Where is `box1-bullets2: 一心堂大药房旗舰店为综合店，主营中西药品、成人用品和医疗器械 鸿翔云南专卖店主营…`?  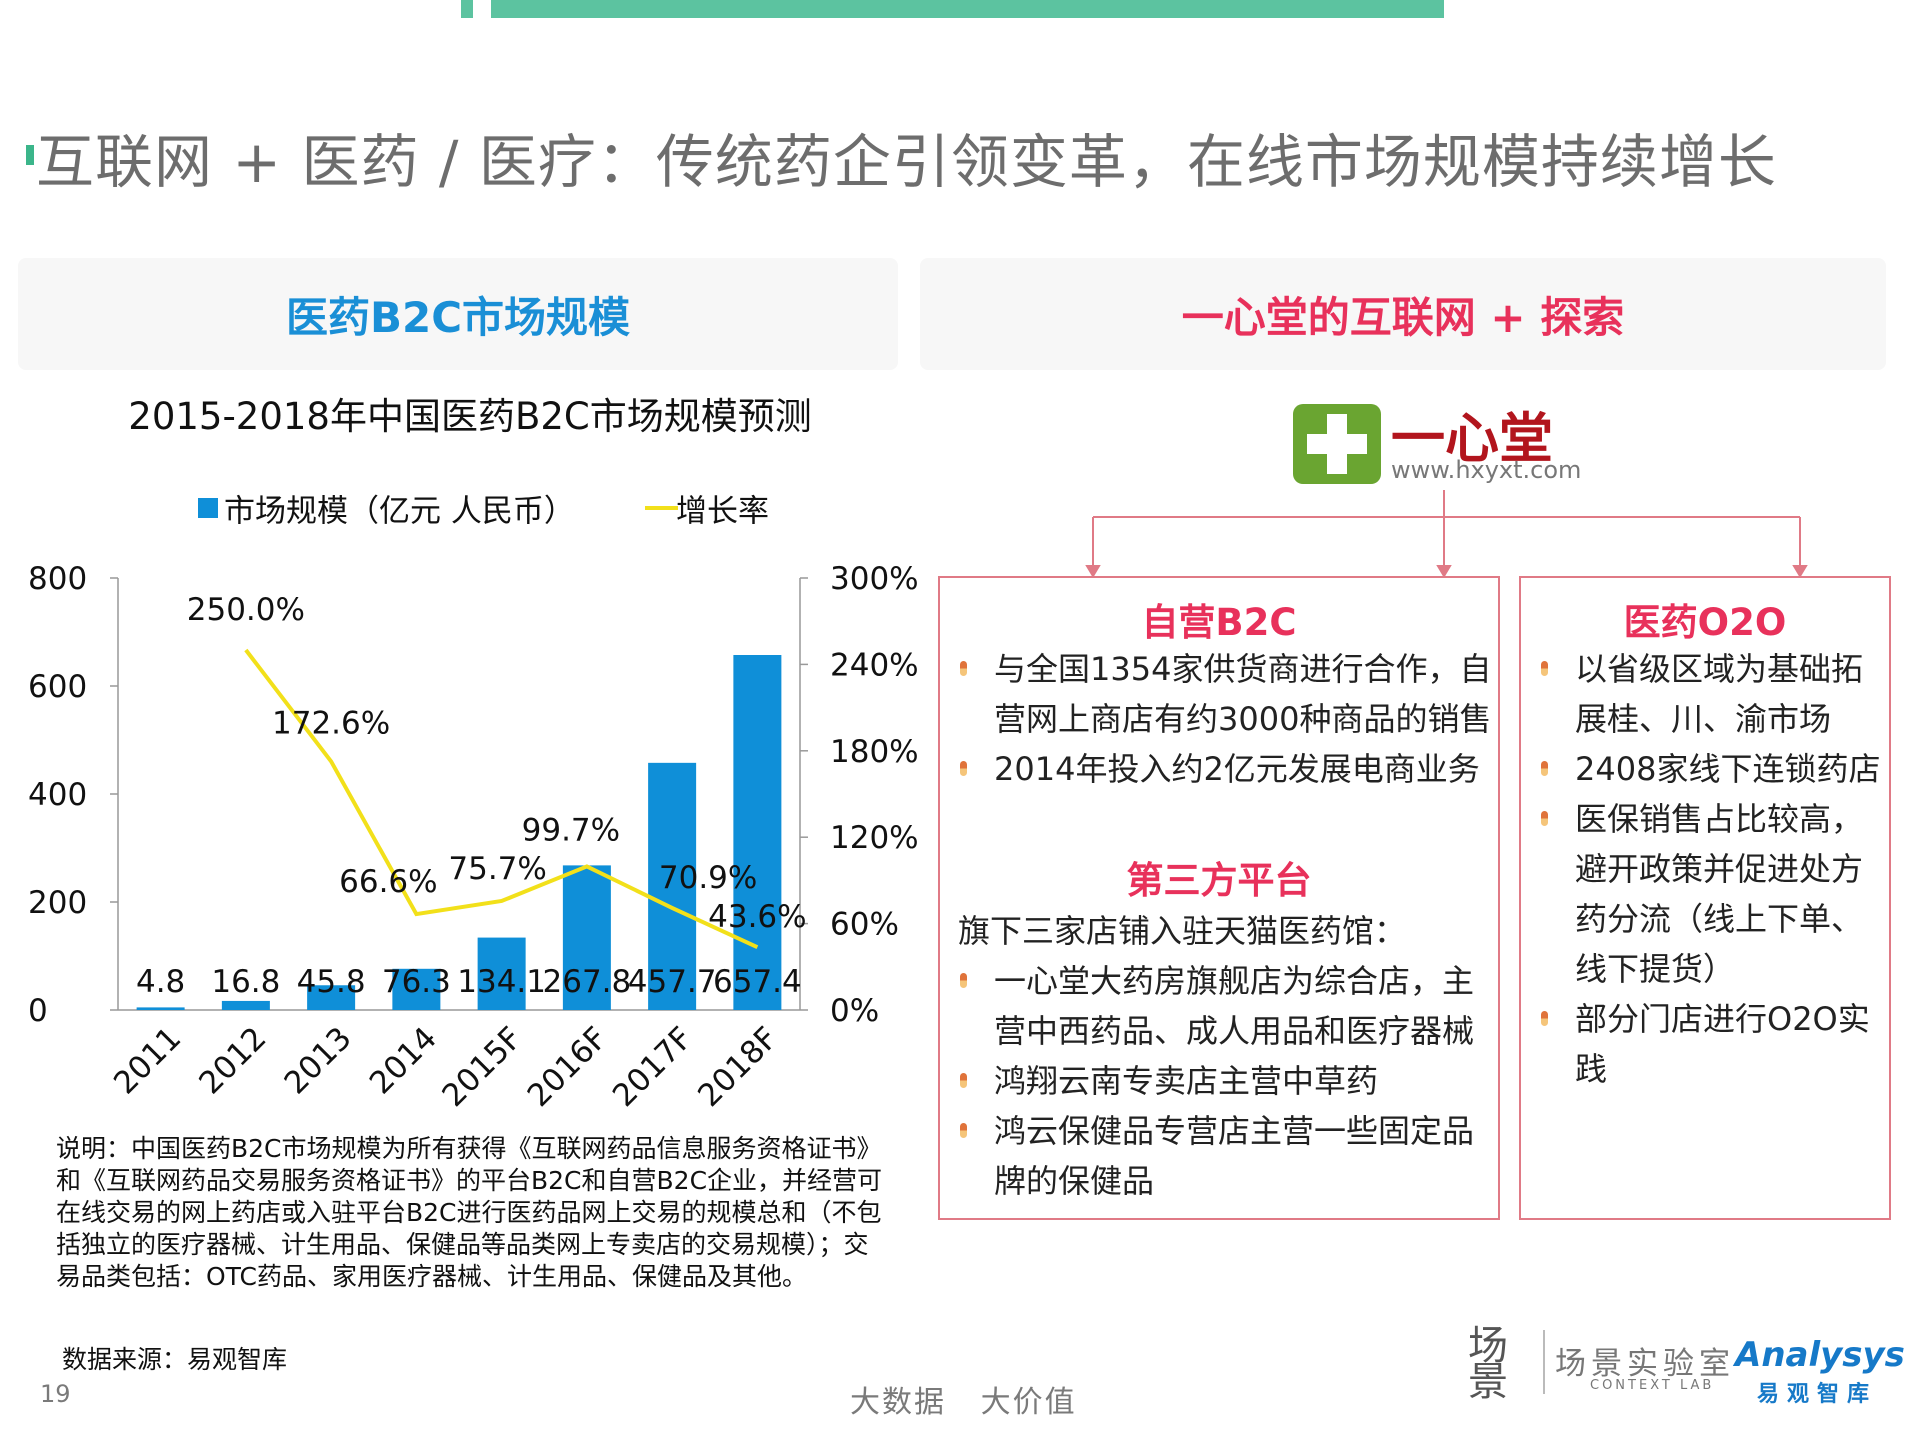
box1-bullets2: 一心堂大药房旗舰店为综合店，主营中西药品、成人用品和医疗器械 鸿翔云南专卖店主营… is located at coordinates (1219, 1081).